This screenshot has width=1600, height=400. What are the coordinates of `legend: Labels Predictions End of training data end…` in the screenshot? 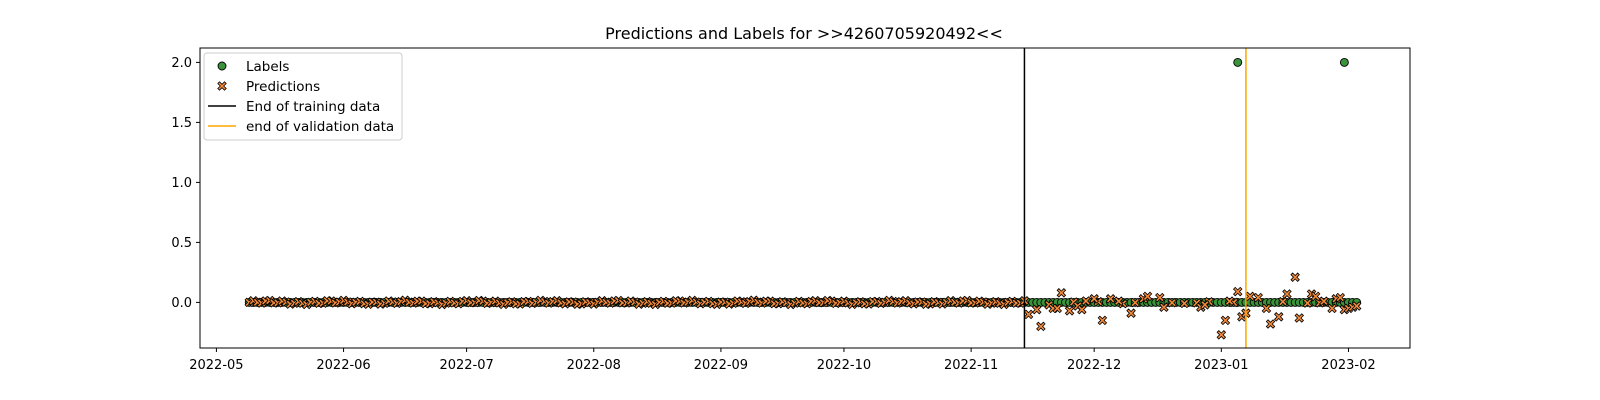 It's located at (303, 96).